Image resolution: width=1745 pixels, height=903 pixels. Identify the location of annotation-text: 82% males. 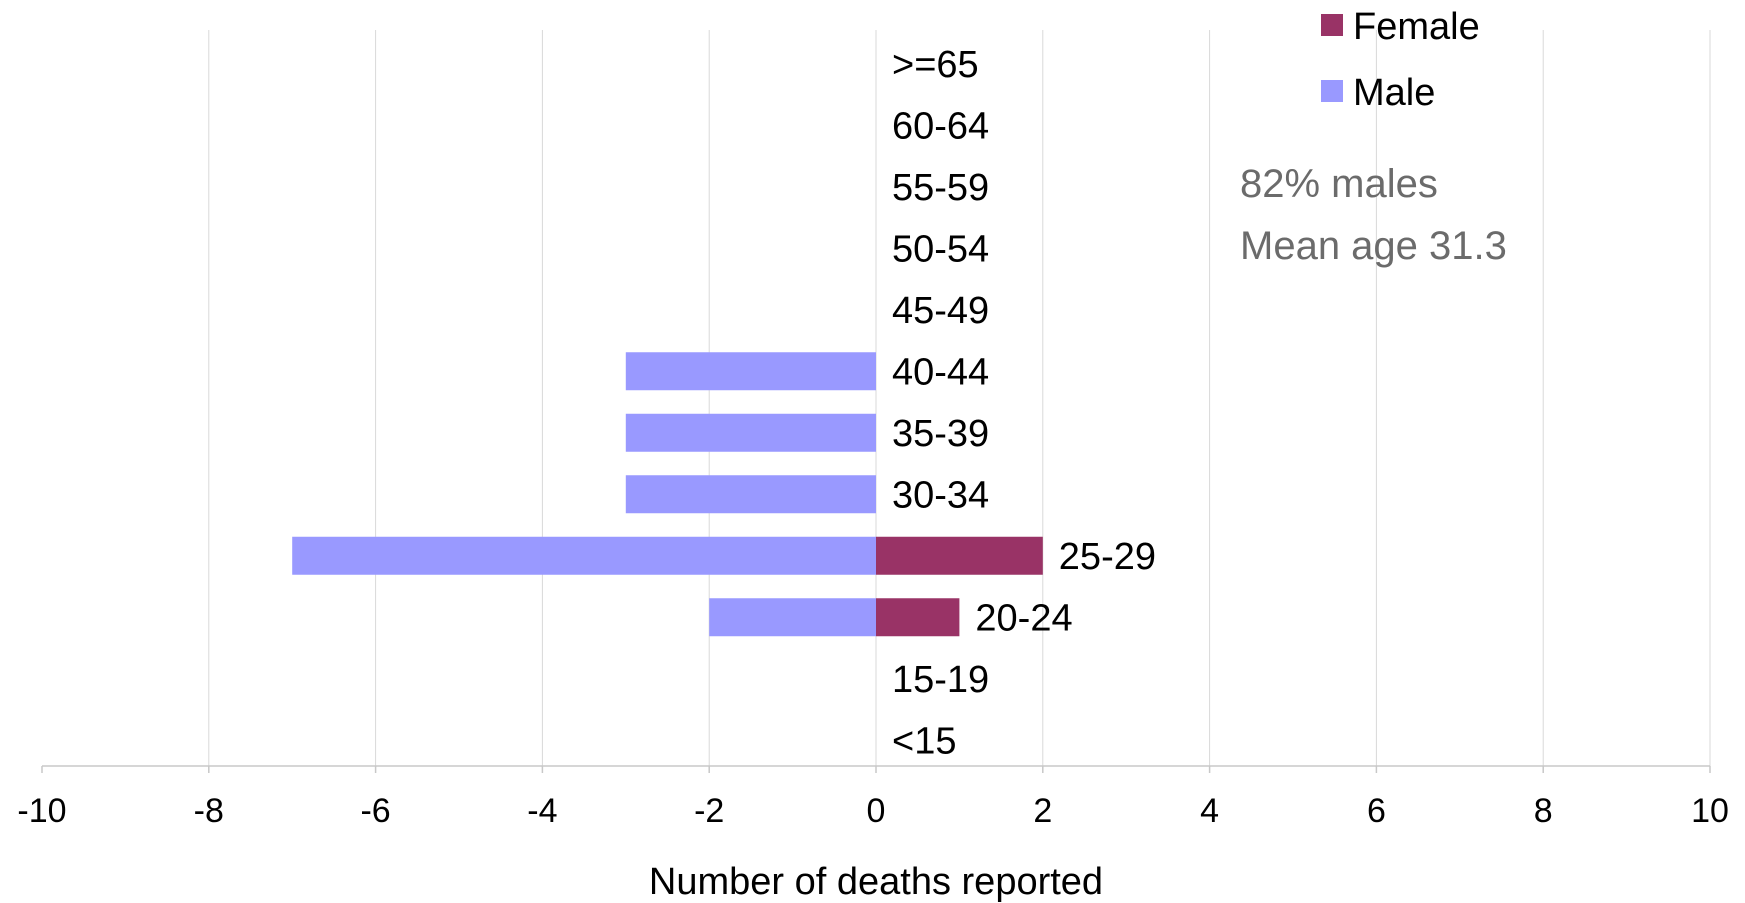
(1339, 184).